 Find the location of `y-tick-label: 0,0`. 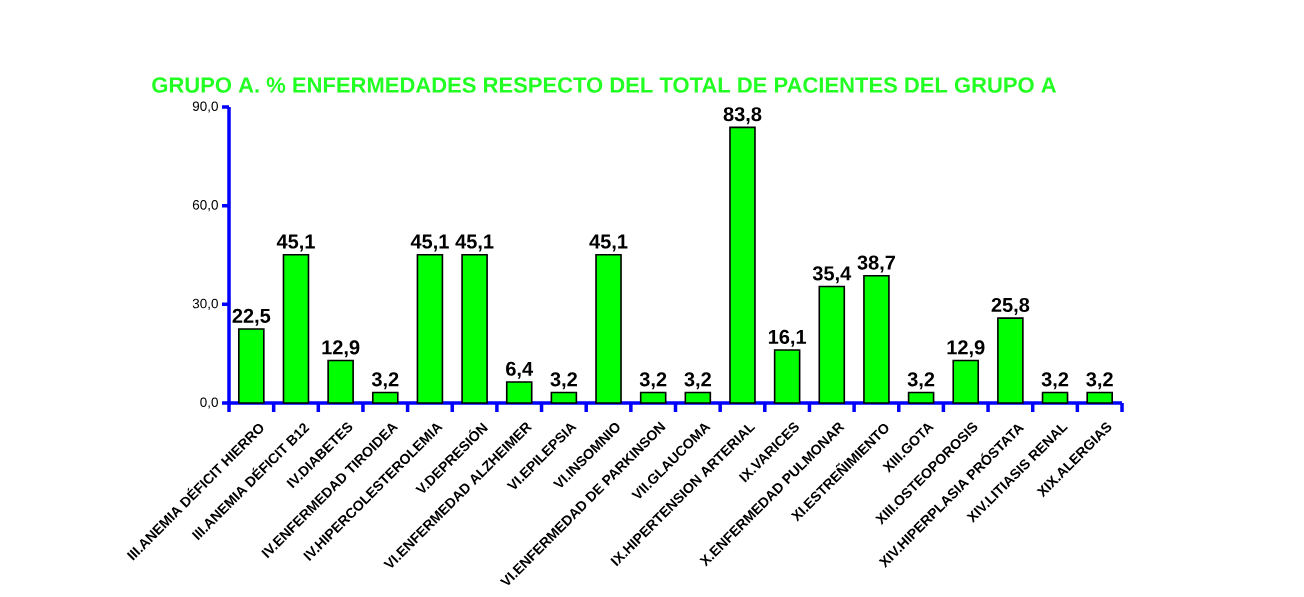

y-tick-label: 0,0 is located at coordinates (209, 403).